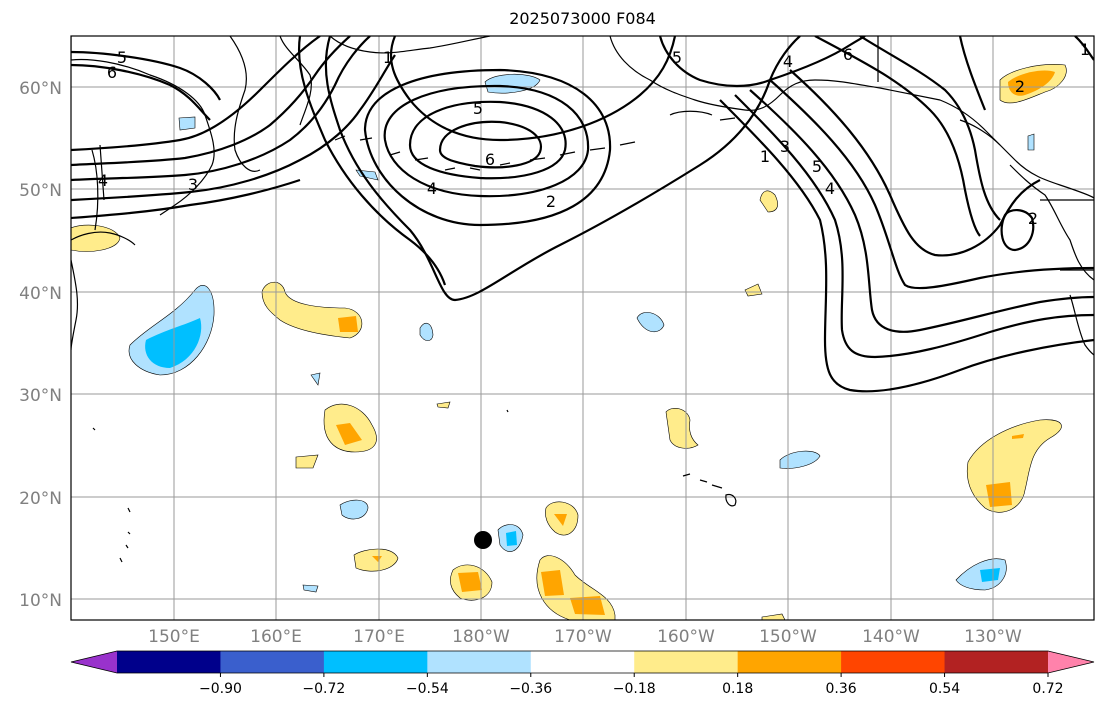 This screenshot has height=712, width=1105. I want to click on storm-center-marker, so click(483, 540).